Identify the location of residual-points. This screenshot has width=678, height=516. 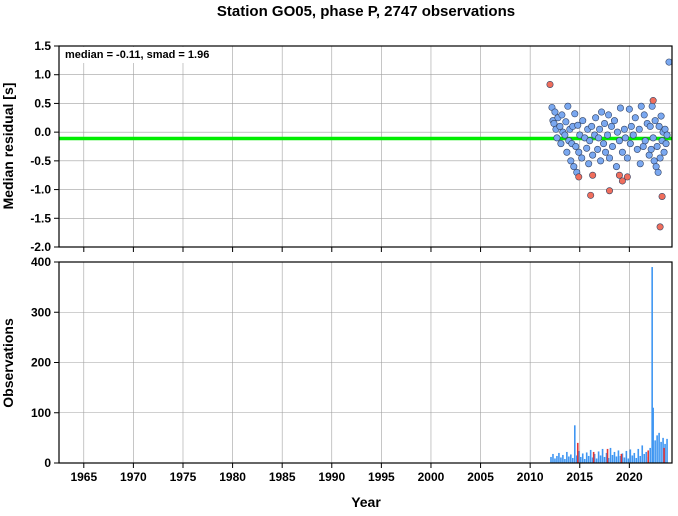
(609, 144).